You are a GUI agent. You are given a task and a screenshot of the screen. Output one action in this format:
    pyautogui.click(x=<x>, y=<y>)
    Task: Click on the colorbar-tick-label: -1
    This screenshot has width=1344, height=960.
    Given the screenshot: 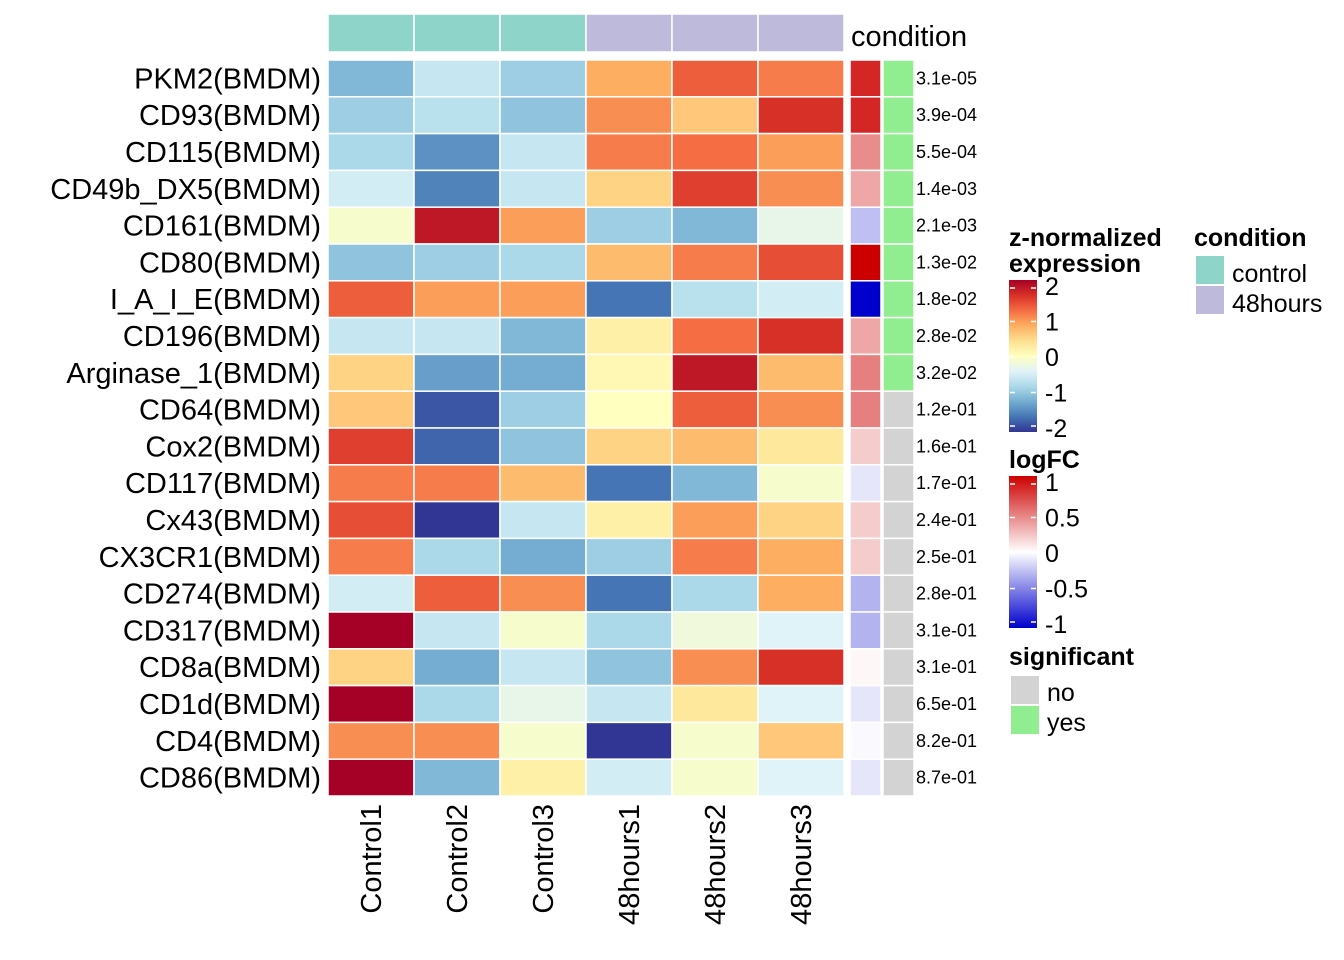 What is the action you would take?
    pyautogui.click(x=1056, y=625)
    